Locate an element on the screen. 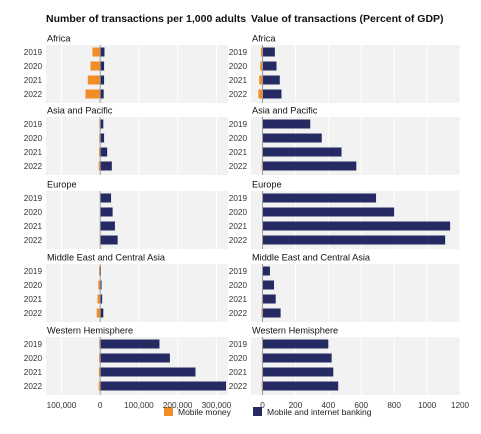  left-panel-3-year-label: 2020 is located at coordinates (33, 285).